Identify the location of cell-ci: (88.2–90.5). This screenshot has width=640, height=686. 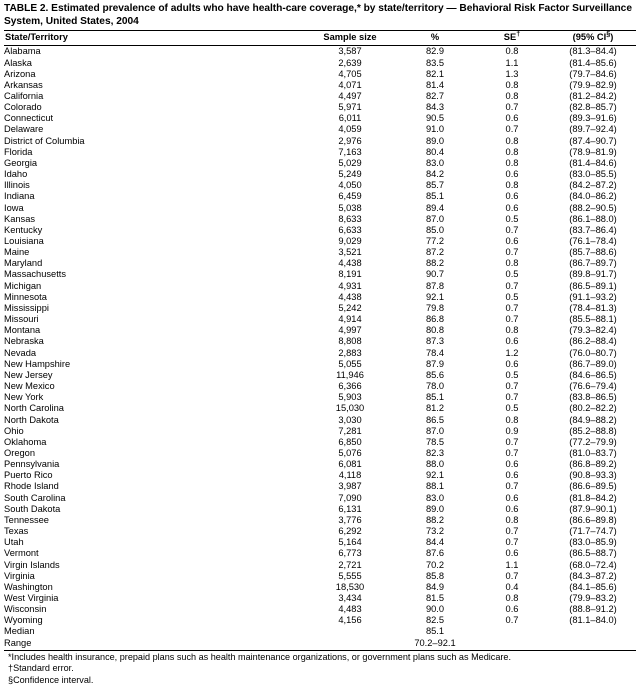
(593, 207).